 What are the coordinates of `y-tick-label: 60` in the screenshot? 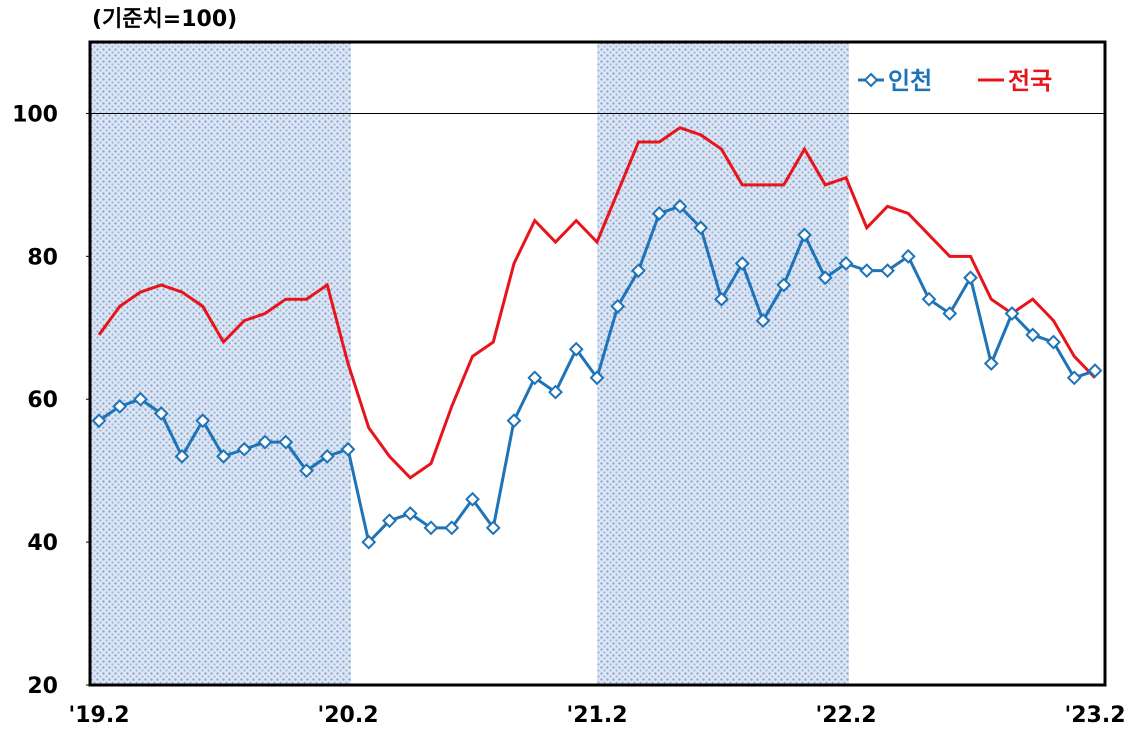 It's located at (42, 400).